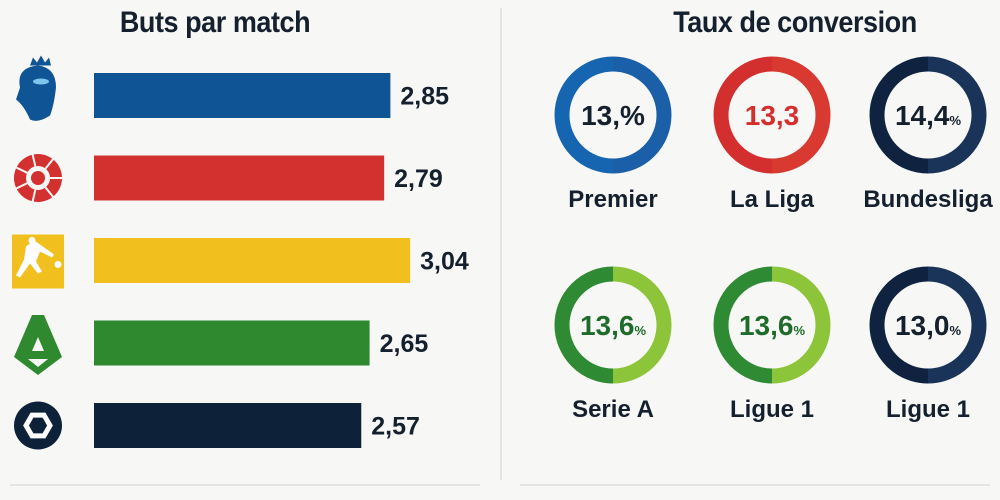 This screenshot has width=1000, height=500. What do you see at coordinates (36, 93) in the screenshot?
I see `lion-head-shape` at bounding box center [36, 93].